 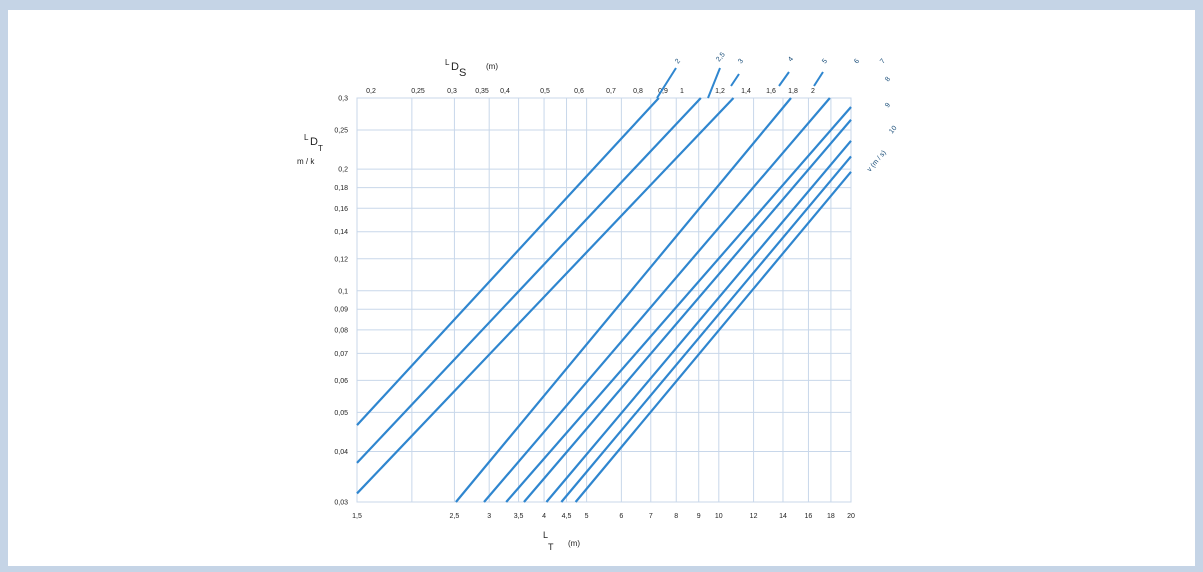 I want to click on y-axis-title-main: L, so click(x=306, y=137).